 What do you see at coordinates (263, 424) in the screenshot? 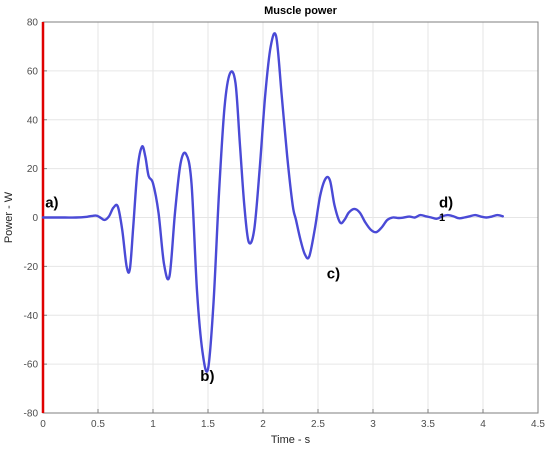
I see `x-tick-label: 2` at bounding box center [263, 424].